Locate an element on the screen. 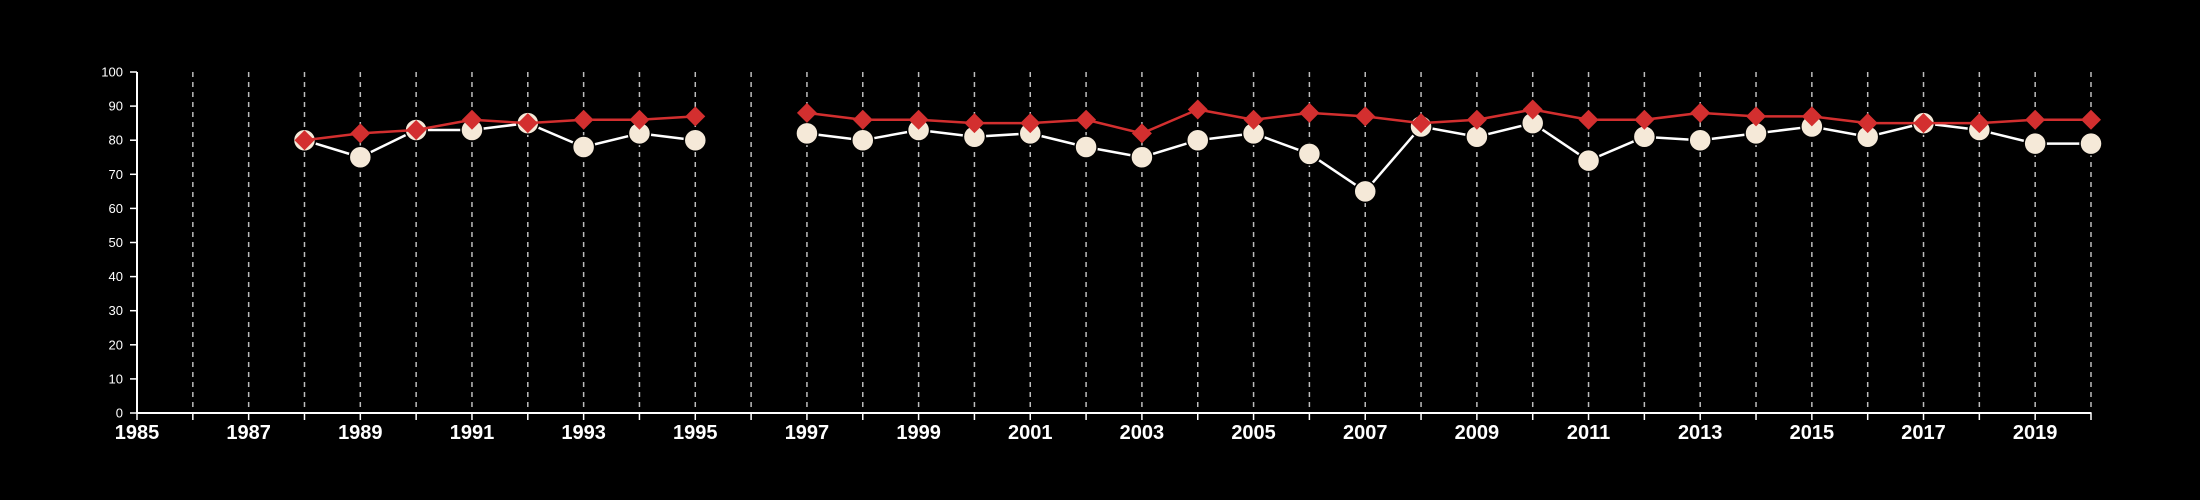 This screenshot has width=2200, height=500. x-tick-label: 1997 is located at coordinates (807, 433).